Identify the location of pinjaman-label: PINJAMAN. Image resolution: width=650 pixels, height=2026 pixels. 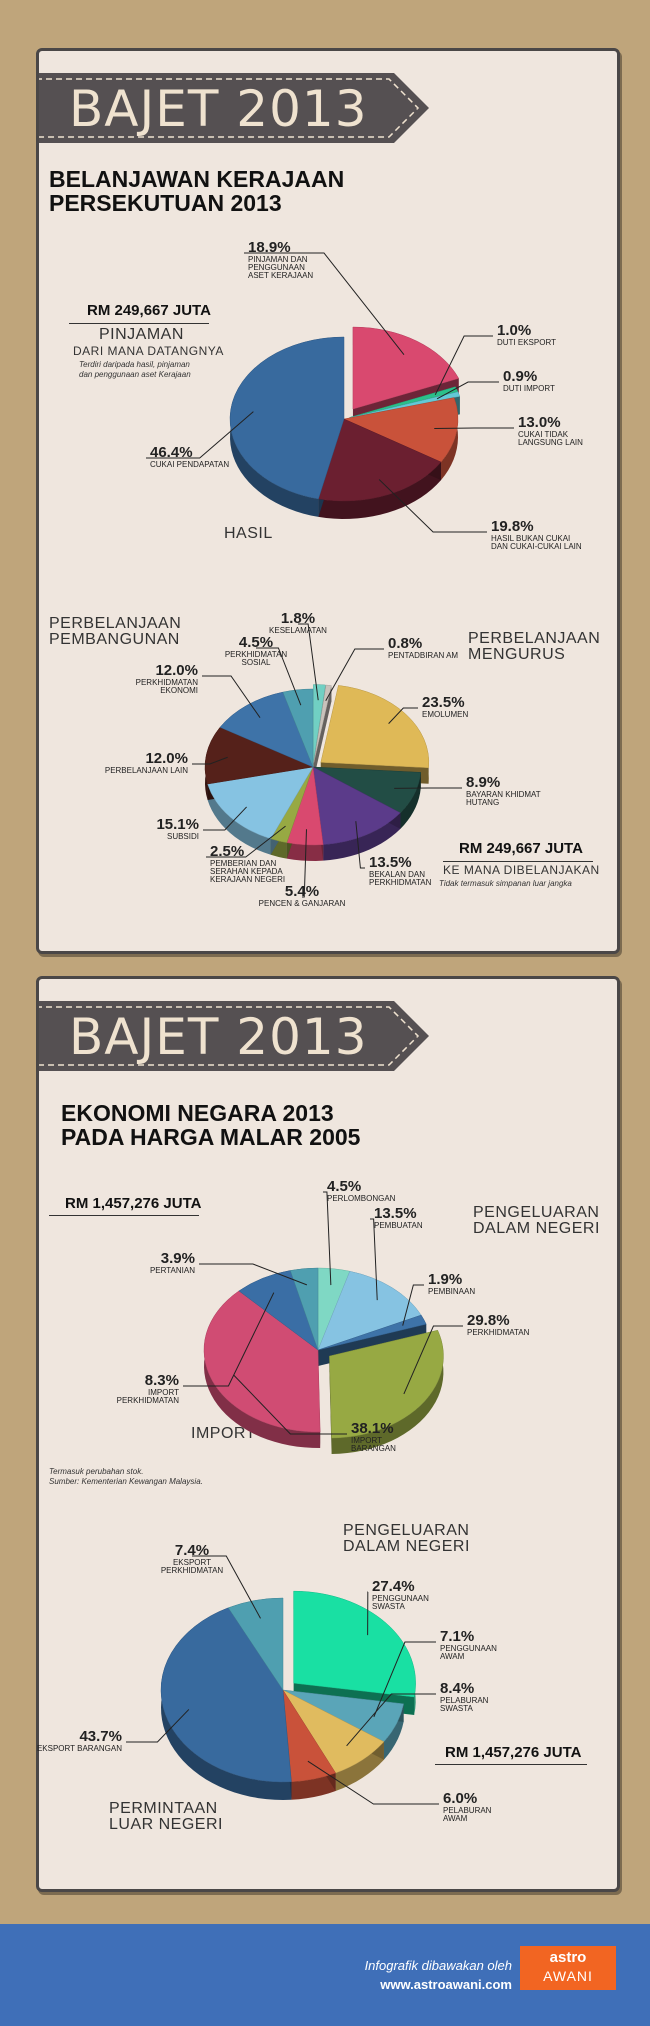
(141, 334).